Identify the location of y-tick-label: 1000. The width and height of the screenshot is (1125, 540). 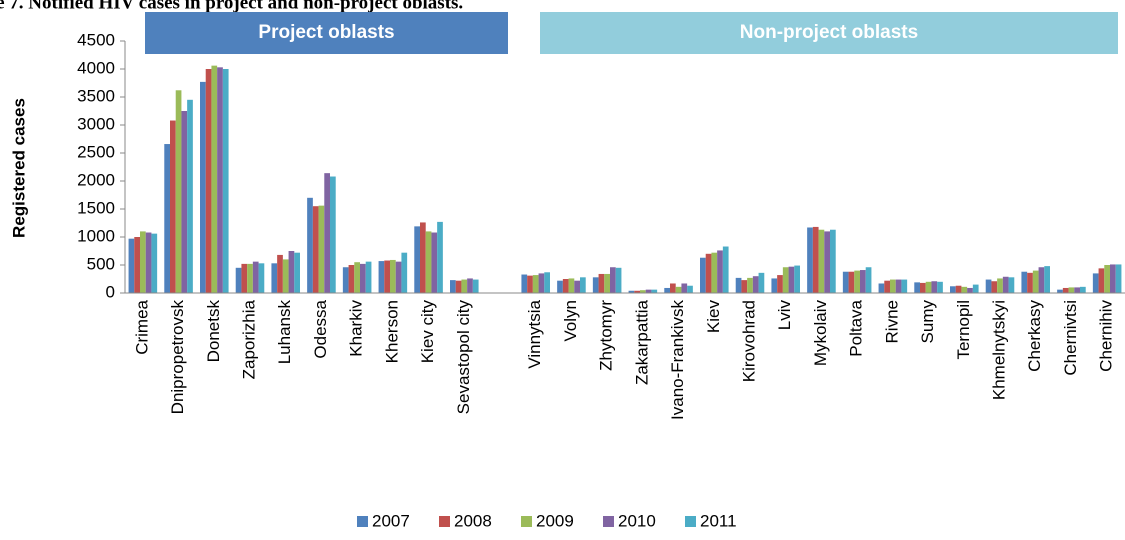
(96, 235).